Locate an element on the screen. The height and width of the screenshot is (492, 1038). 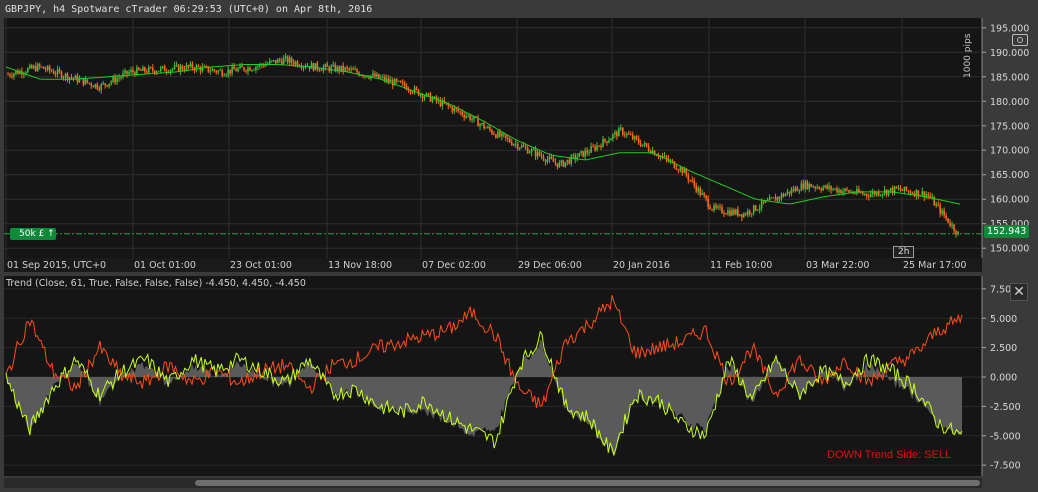
time-tick-label: 23 Oct 01:00 is located at coordinates (261, 265).